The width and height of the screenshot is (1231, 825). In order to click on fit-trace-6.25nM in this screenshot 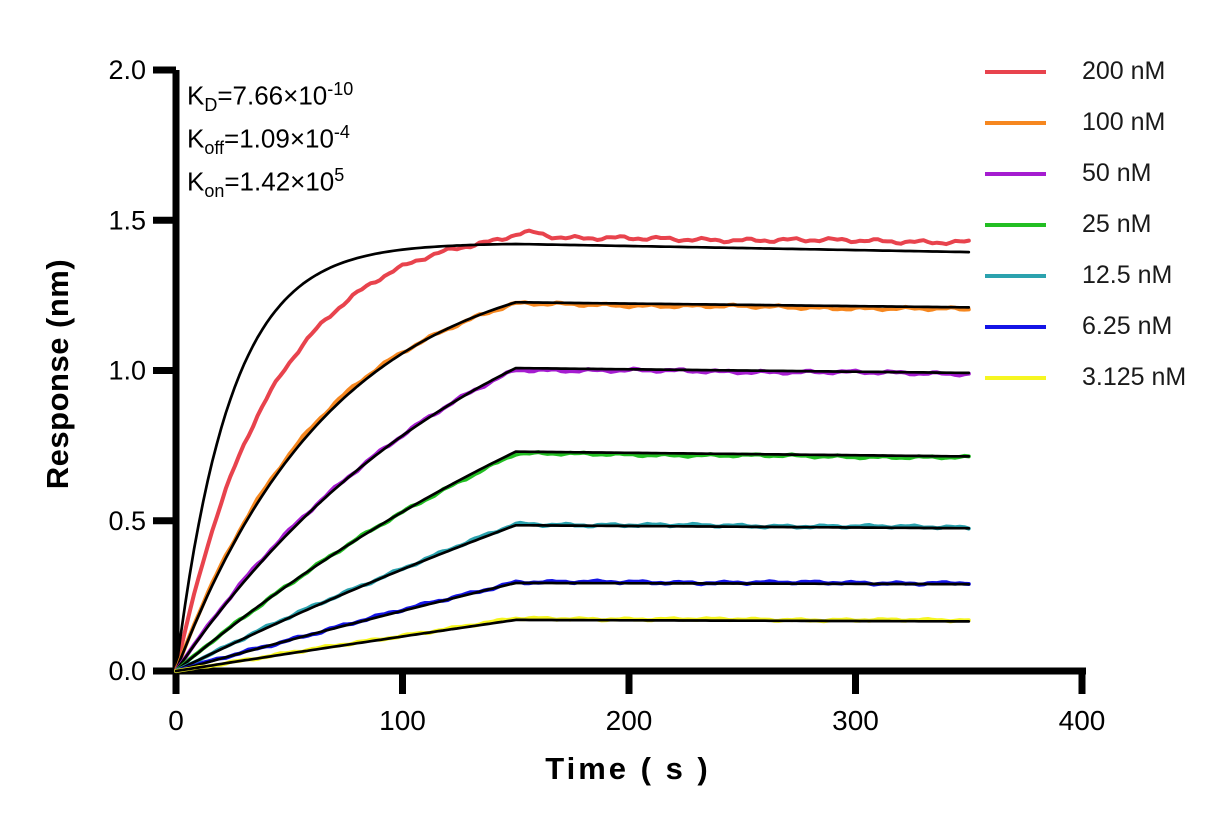, I will do `click(572, 627)`.